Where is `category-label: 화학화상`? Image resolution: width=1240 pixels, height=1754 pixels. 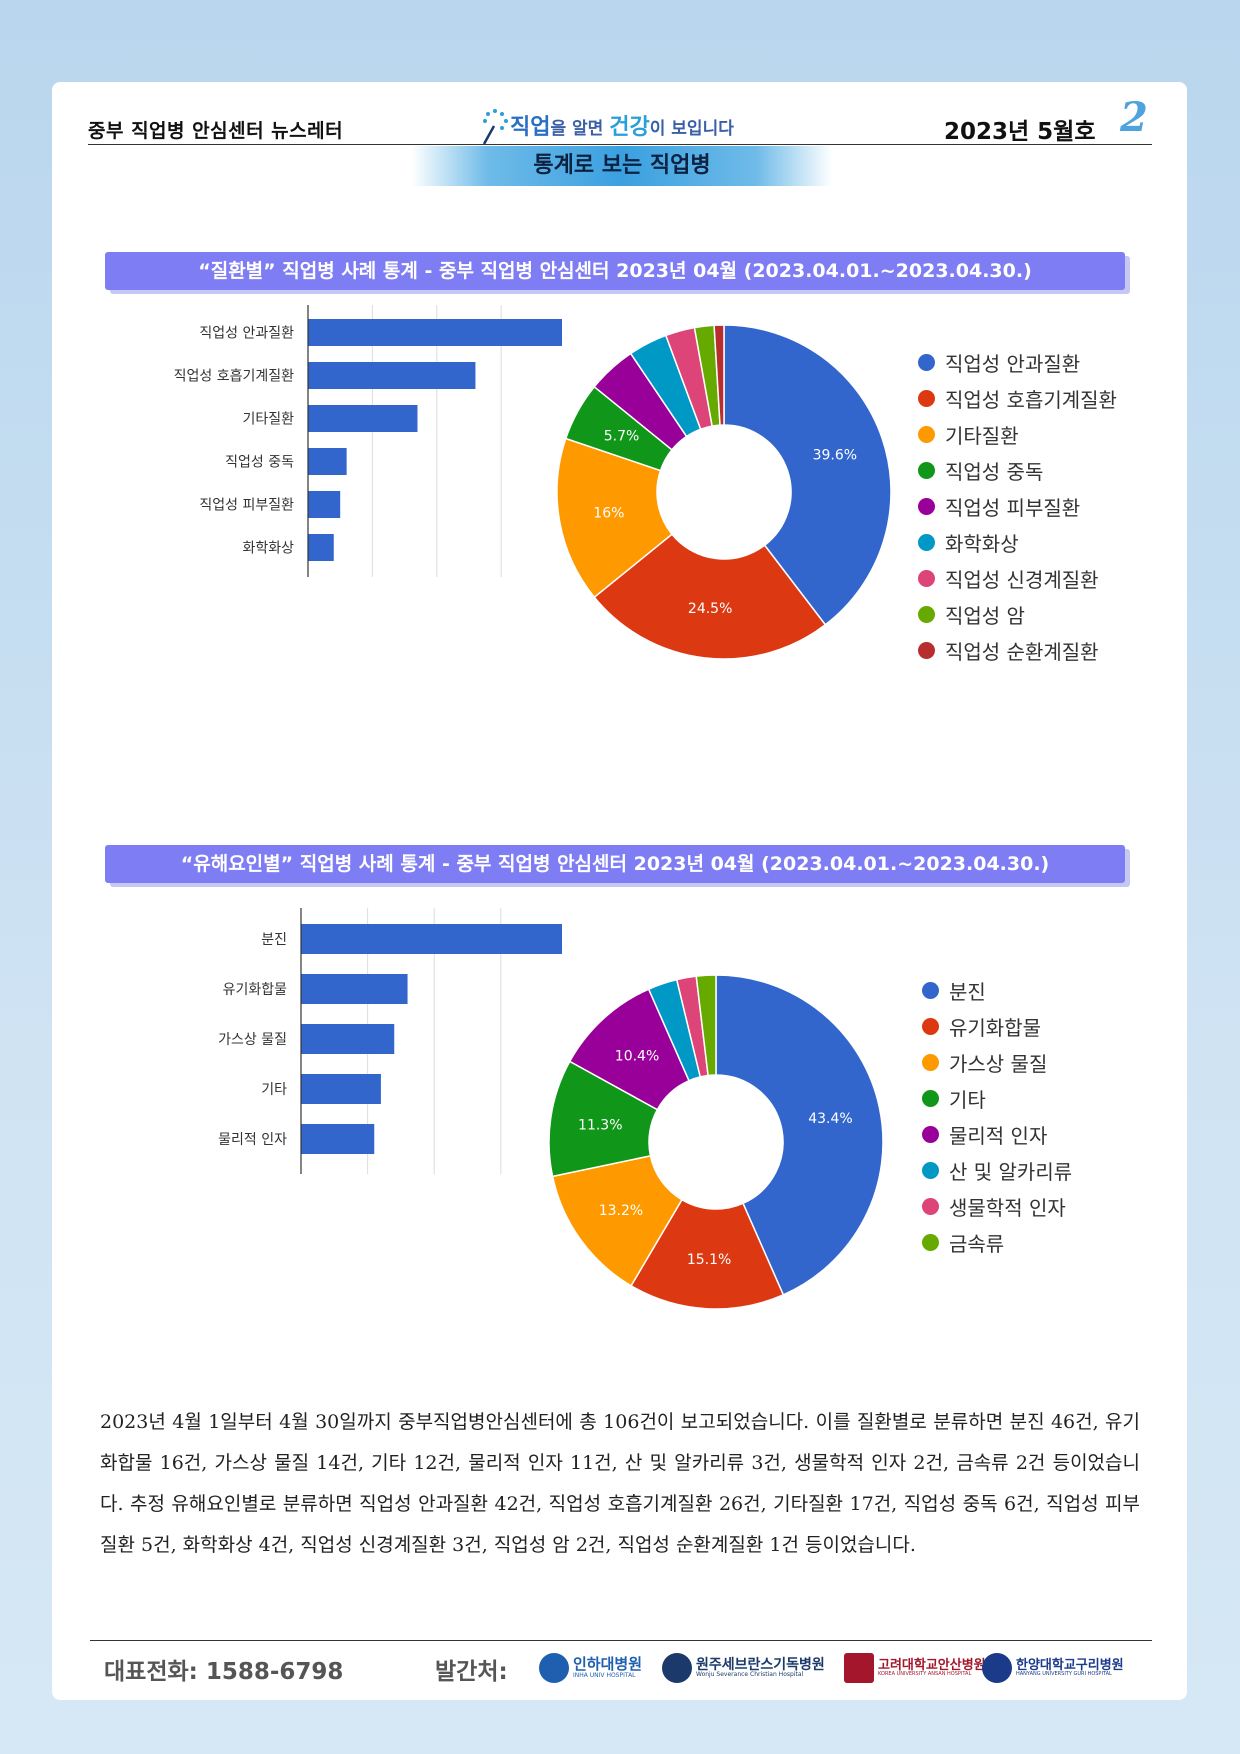
category-label: 화학화상 is located at coordinates (268, 549).